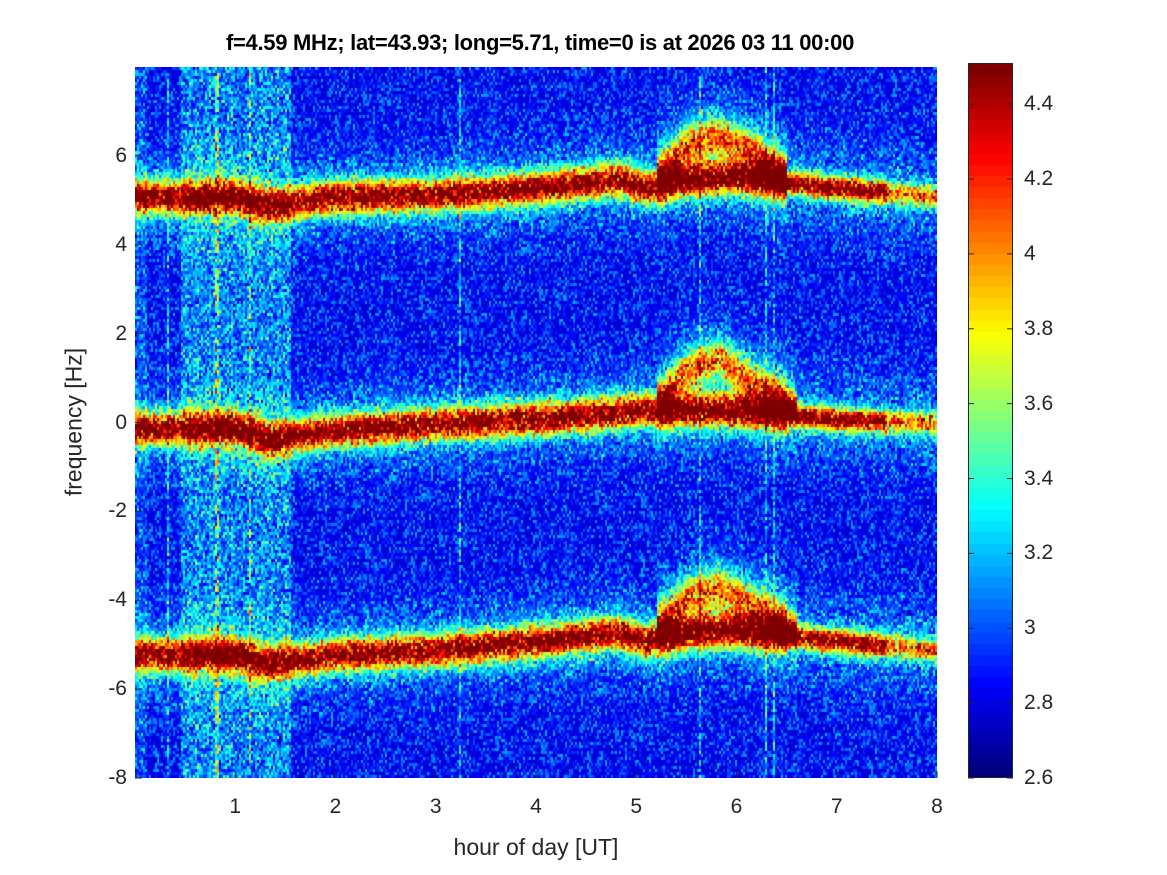 The image size is (1167, 875). Describe the element at coordinates (117, 511) in the screenshot. I see `y-tick-label: -2` at that location.